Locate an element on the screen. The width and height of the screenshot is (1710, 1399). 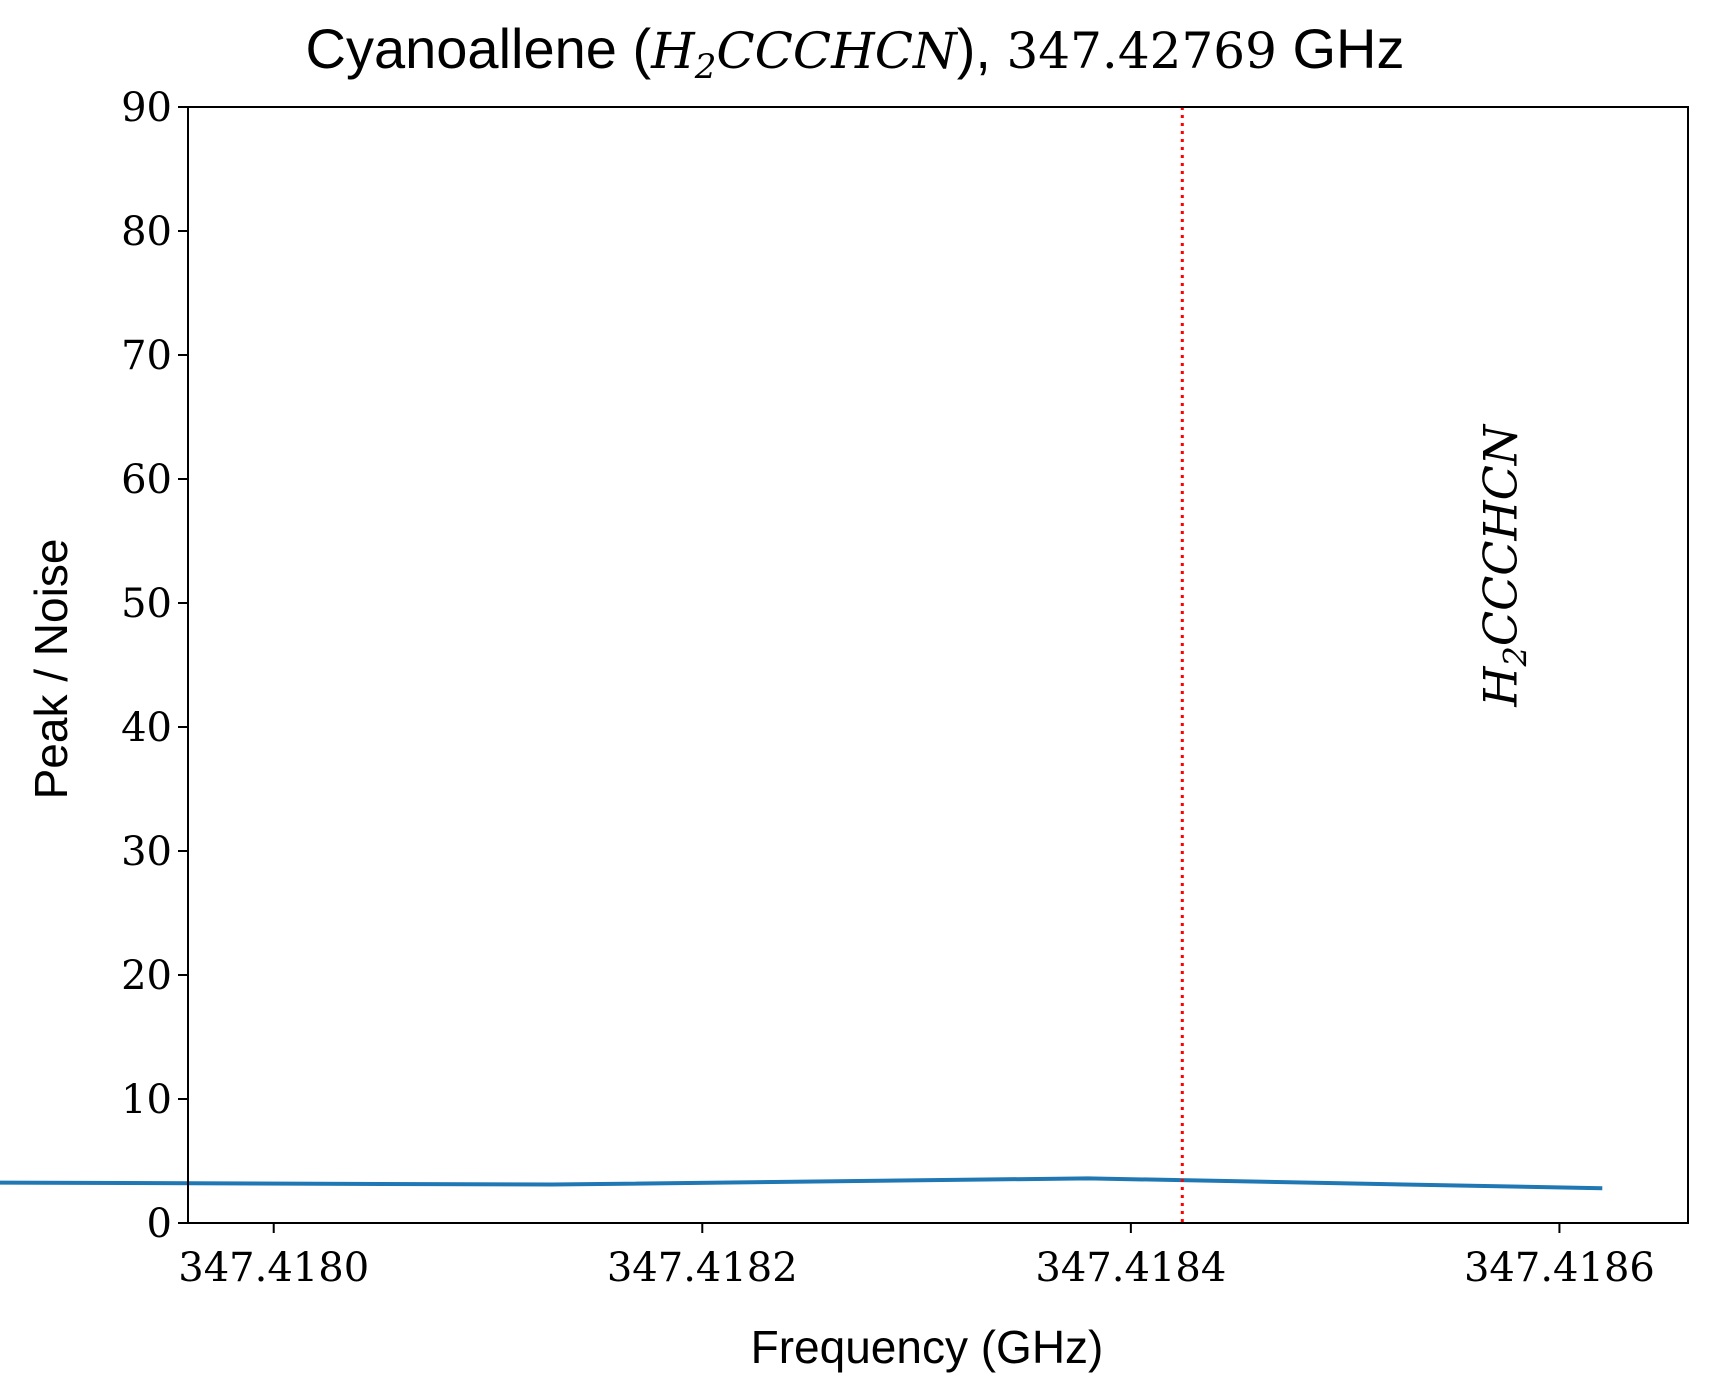
title-molecule-rest: CCCHCN is located at coordinates (837, 51).